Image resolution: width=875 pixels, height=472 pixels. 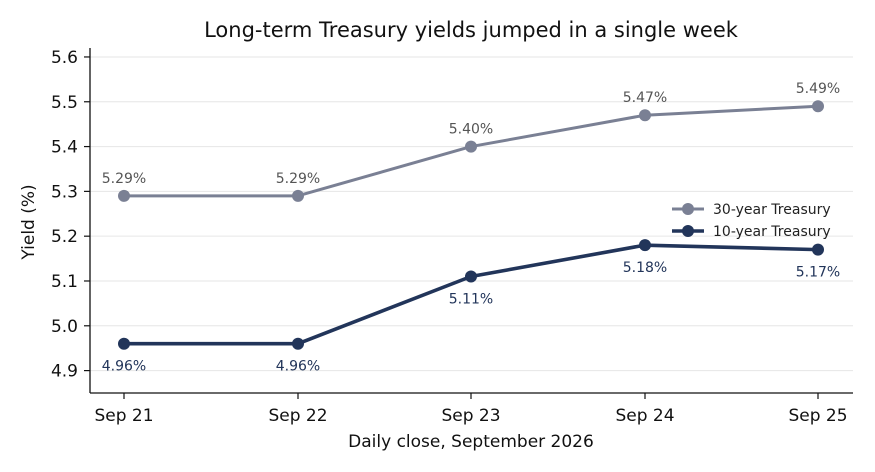 What do you see at coordinates (29, 222) in the screenshot?
I see `y-axis-title: Yield (%)` at bounding box center [29, 222].